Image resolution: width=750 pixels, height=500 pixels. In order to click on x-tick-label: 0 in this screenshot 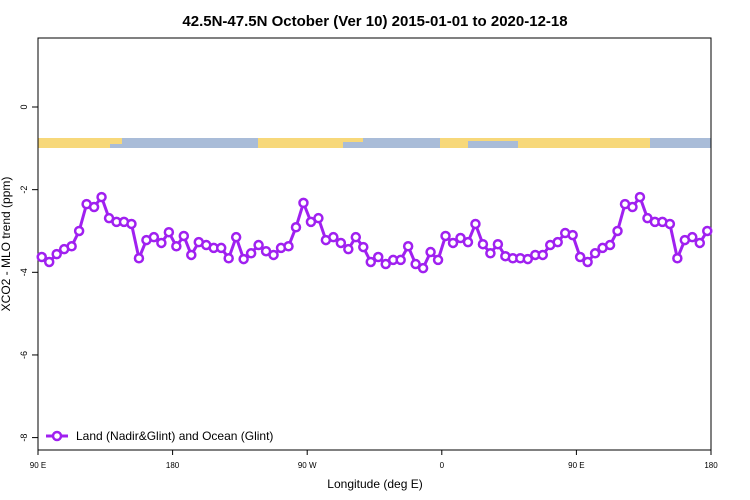, I will do `click(442, 465)`.